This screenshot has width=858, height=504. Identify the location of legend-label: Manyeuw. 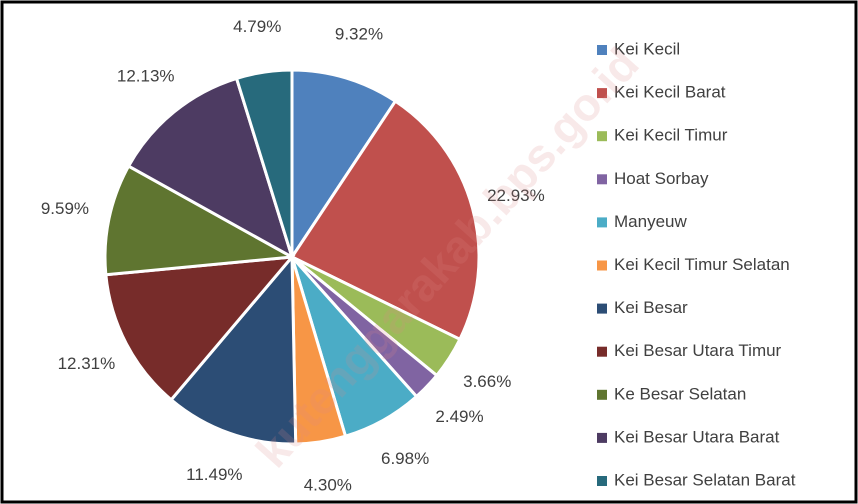
(650, 221).